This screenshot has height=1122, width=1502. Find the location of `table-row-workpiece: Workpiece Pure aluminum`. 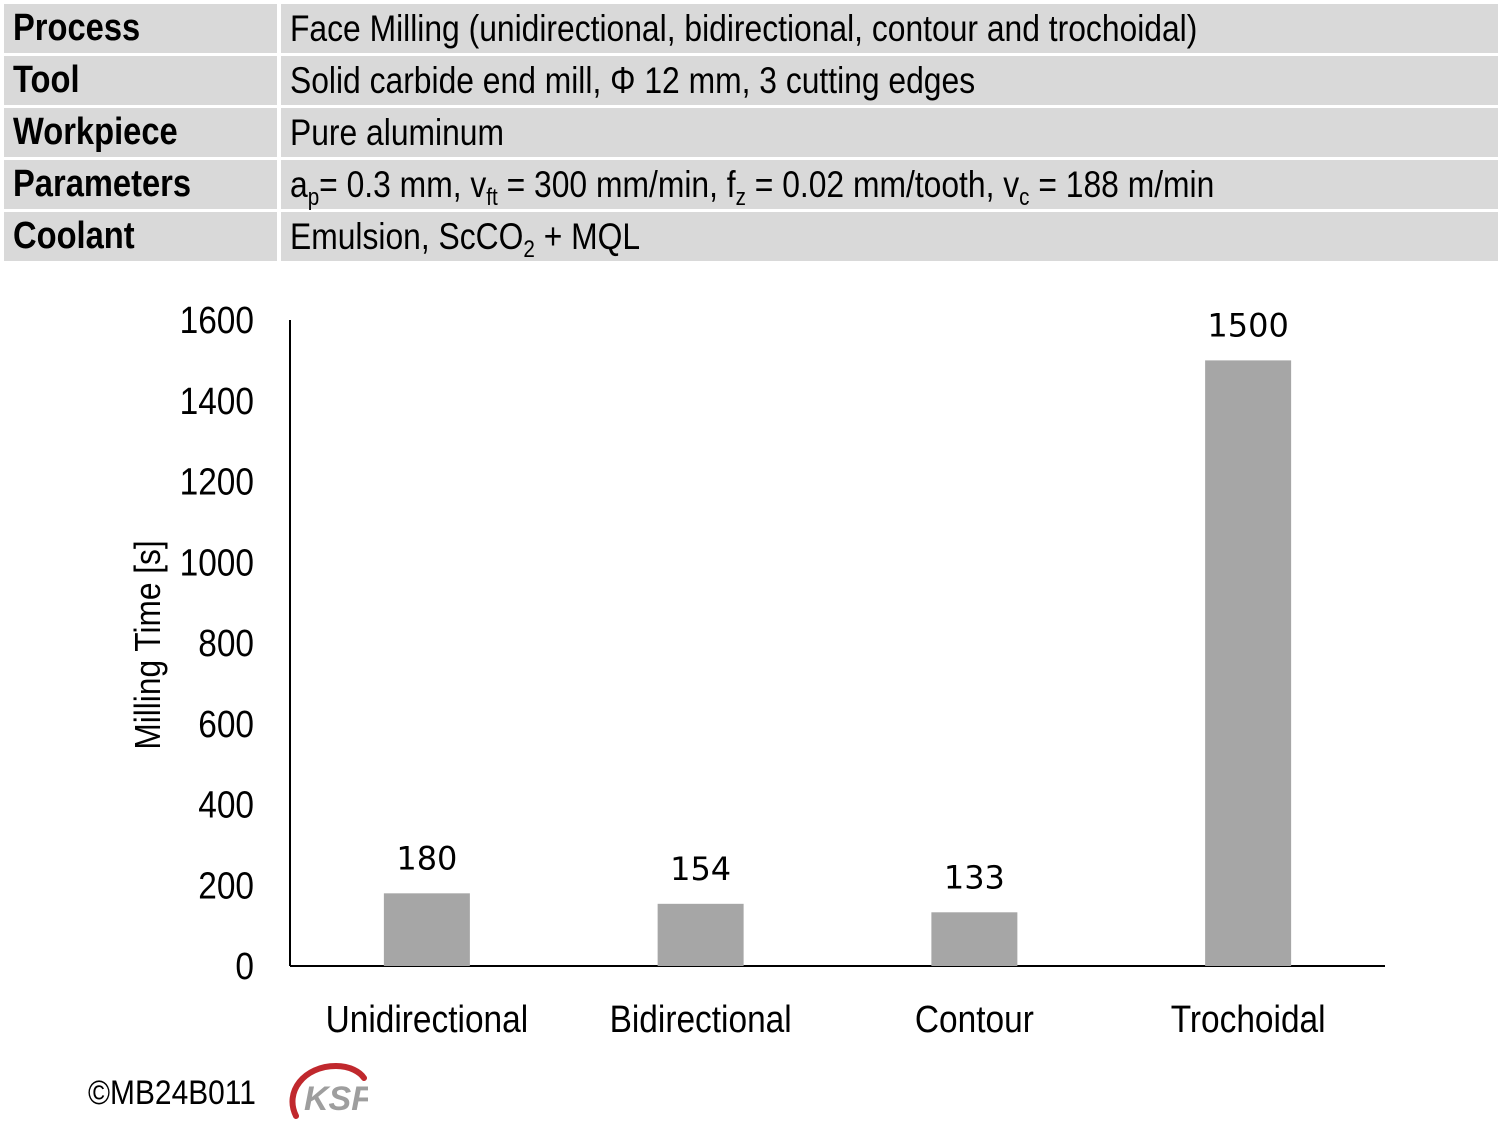

table-row-workpiece: Workpiece Pure aluminum is located at coordinates (751, 132).